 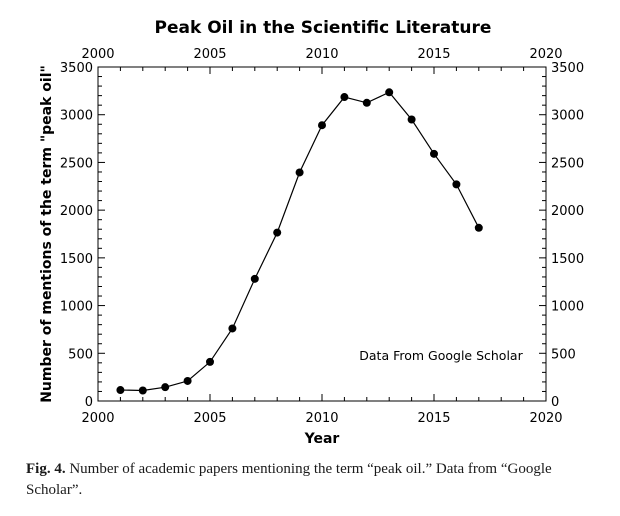 What do you see at coordinates (555, 402) in the screenshot?
I see `y-tick-label-right: 0` at bounding box center [555, 402].